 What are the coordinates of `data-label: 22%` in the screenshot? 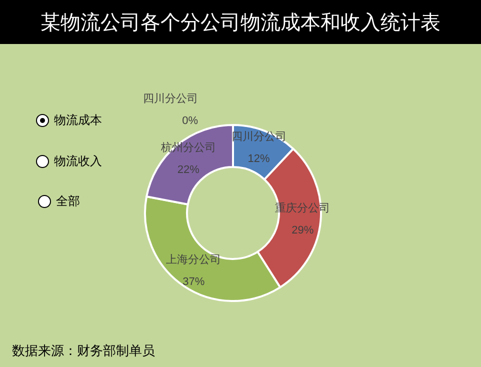 It's located at (188, 170).